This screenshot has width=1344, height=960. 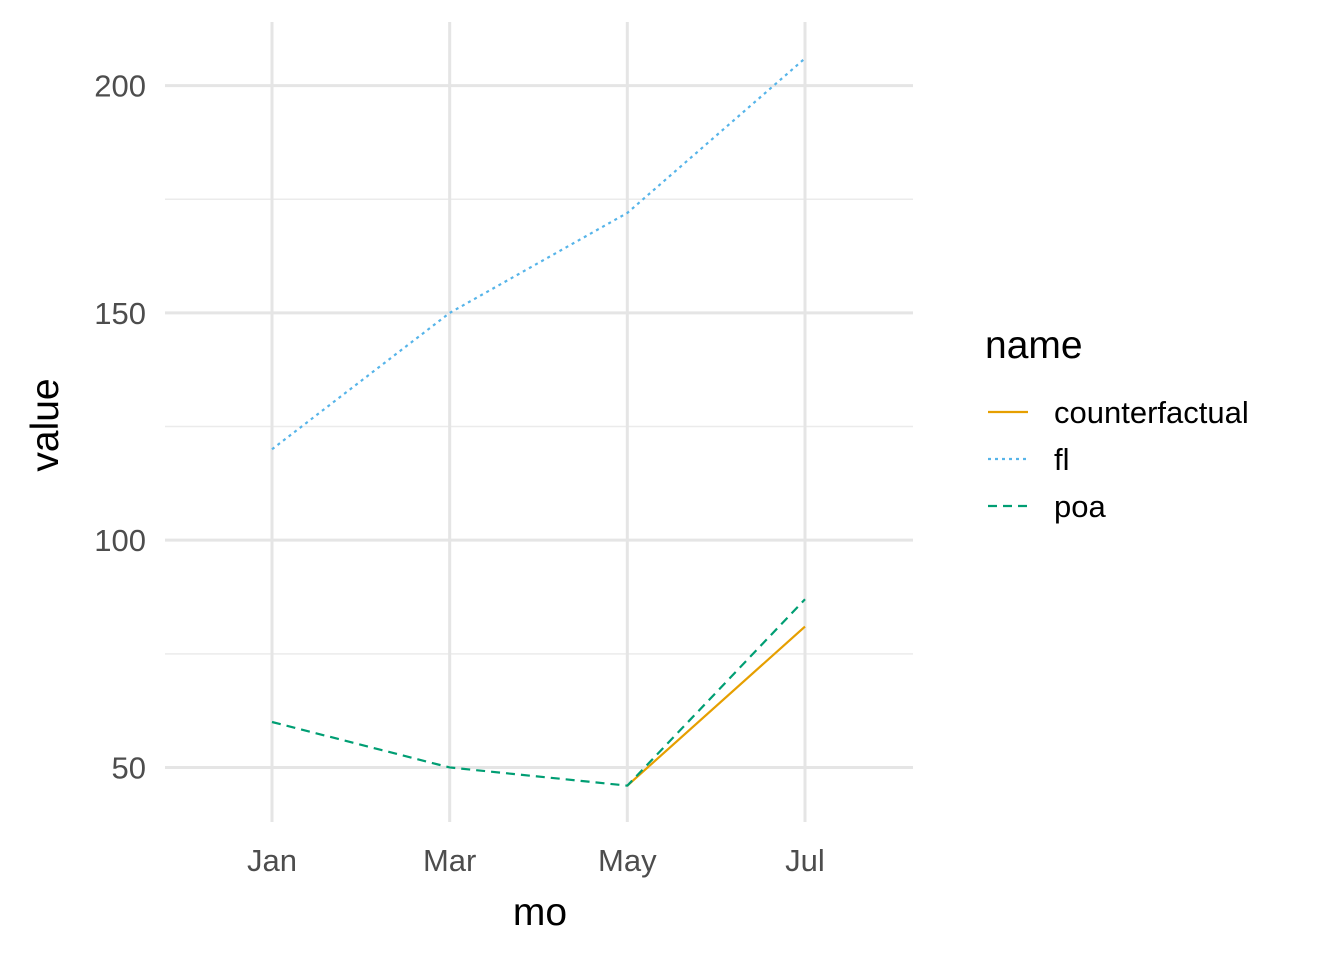 What do you see at coordinates (45, 424) in the screenshot?
I see `y-axis-title: value` at bounding box center [45, 424].